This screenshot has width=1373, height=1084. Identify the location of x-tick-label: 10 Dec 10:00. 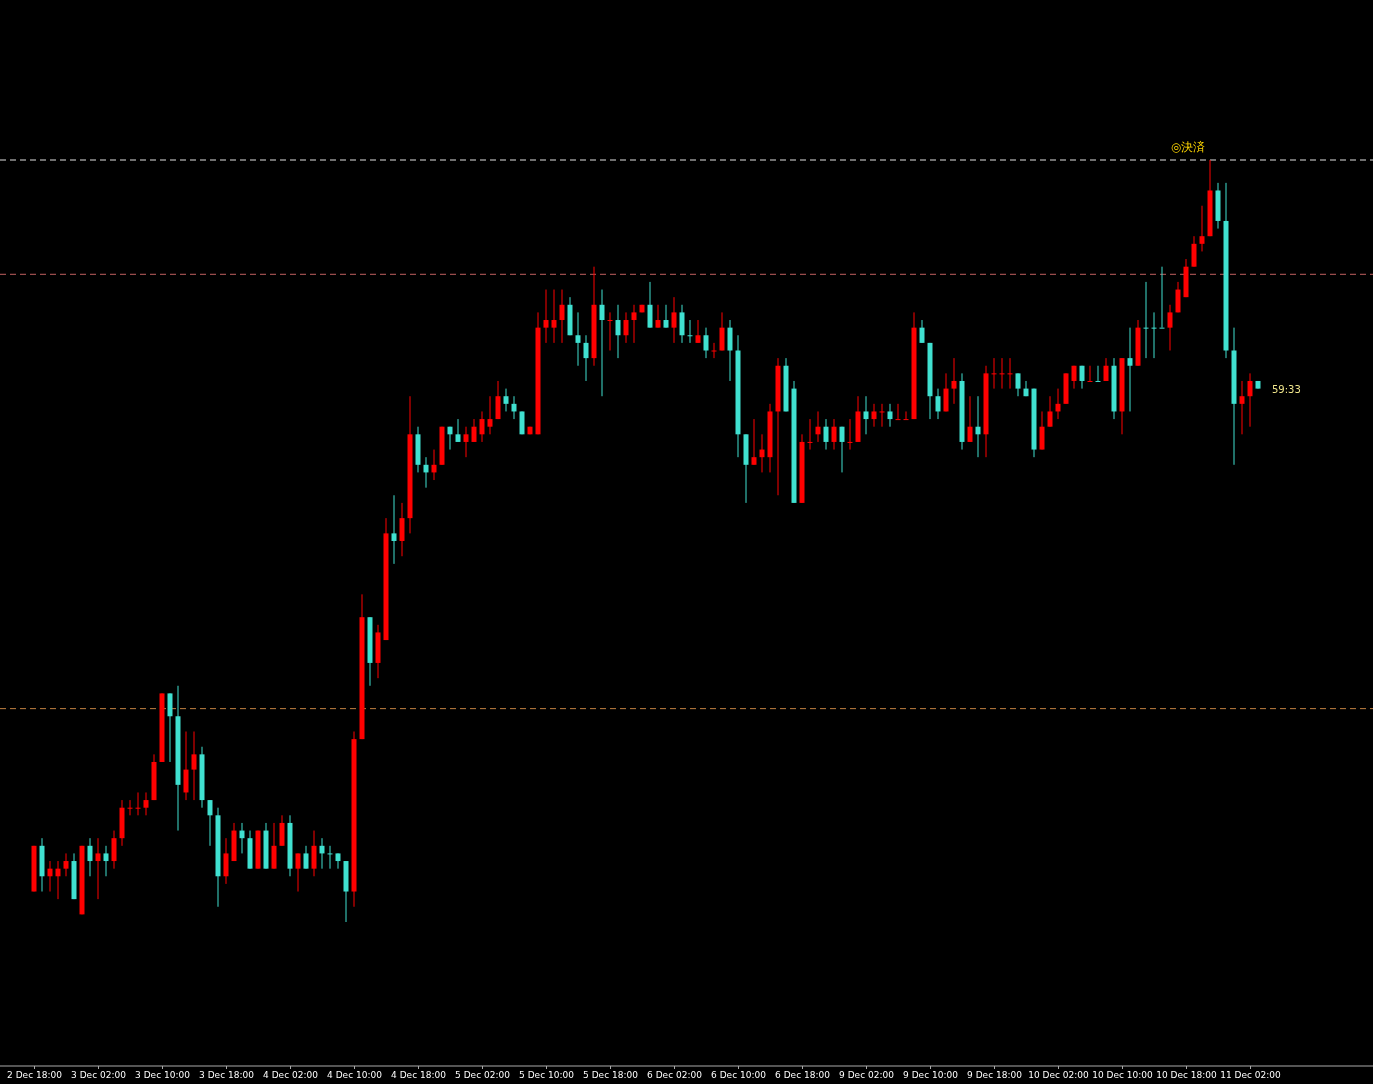
(1123, 1075).